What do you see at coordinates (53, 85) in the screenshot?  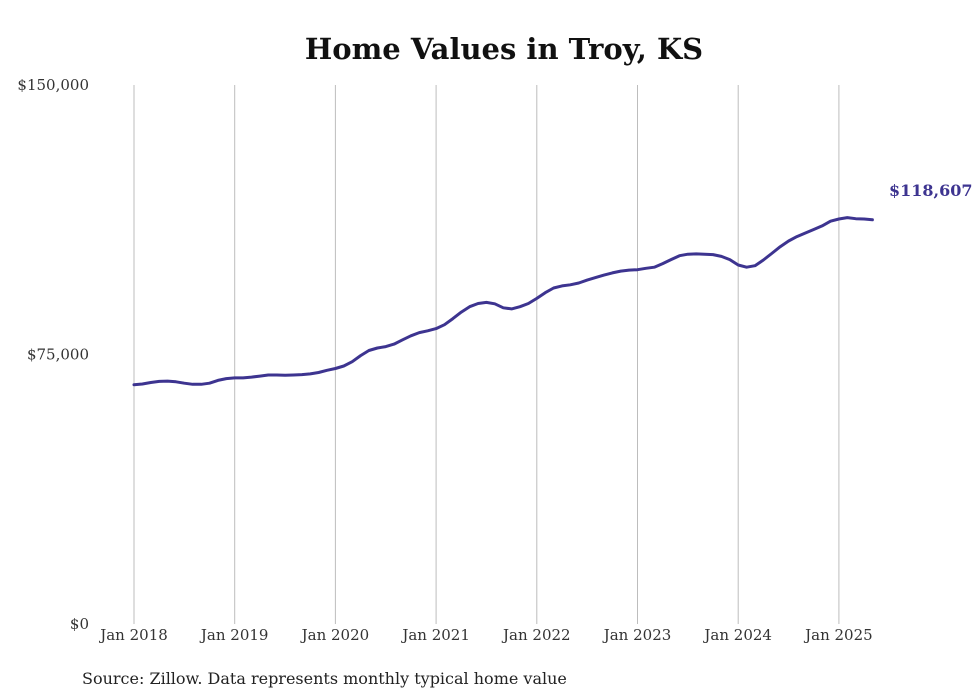 I see `y-tick-label: $150,000` at bounding box center [53, 85].